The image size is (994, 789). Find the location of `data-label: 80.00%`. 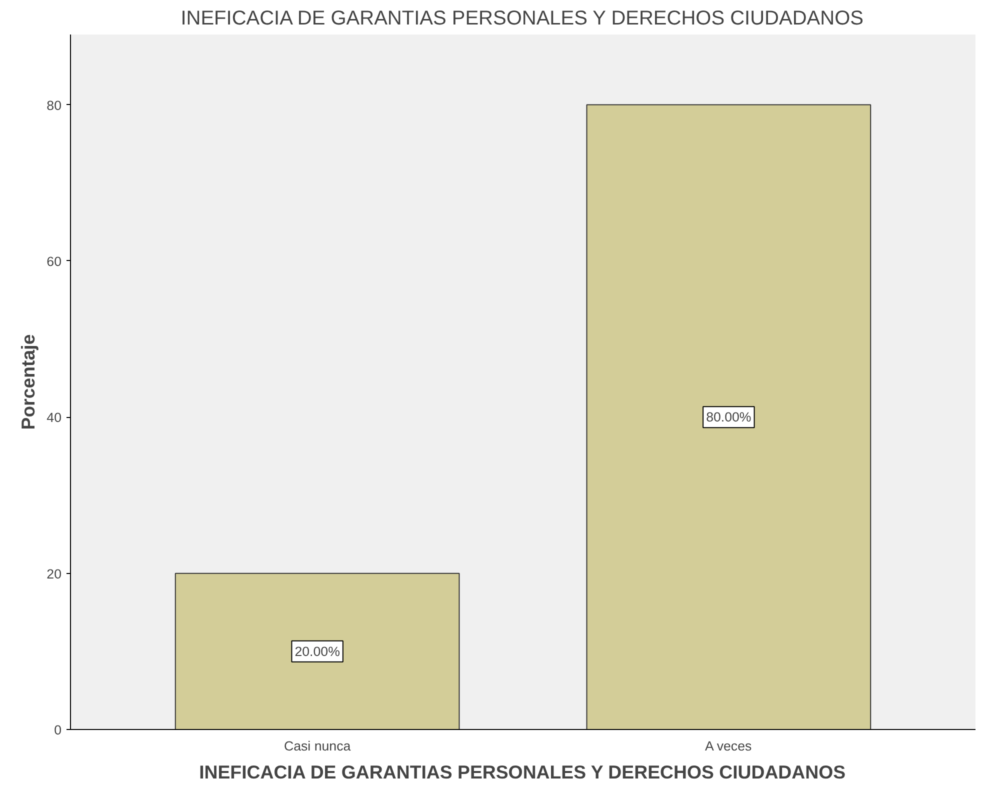

data-label: 80.00% is located at coordinates (729, 417).